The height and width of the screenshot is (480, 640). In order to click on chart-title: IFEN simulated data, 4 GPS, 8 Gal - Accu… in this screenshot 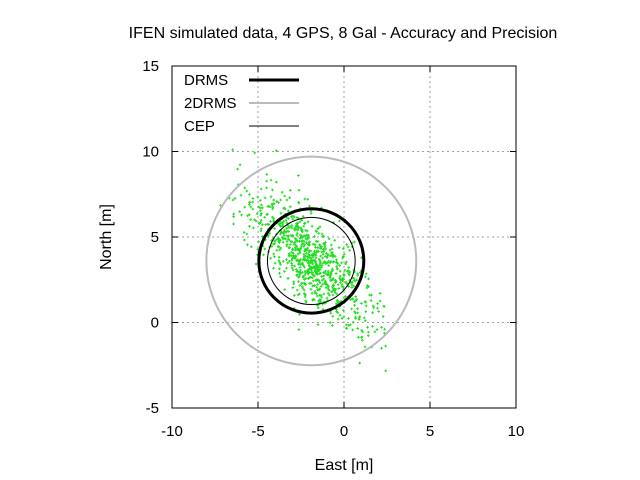, I will do `click(343, 33)`.